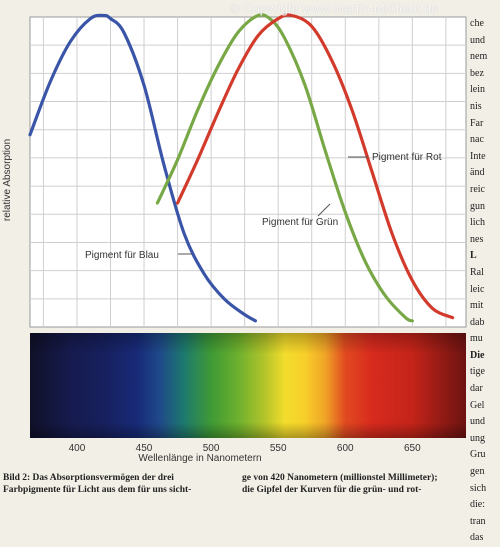 The image size is (500, 547). I want to click on side-text-line: nem, so click(479, 57).